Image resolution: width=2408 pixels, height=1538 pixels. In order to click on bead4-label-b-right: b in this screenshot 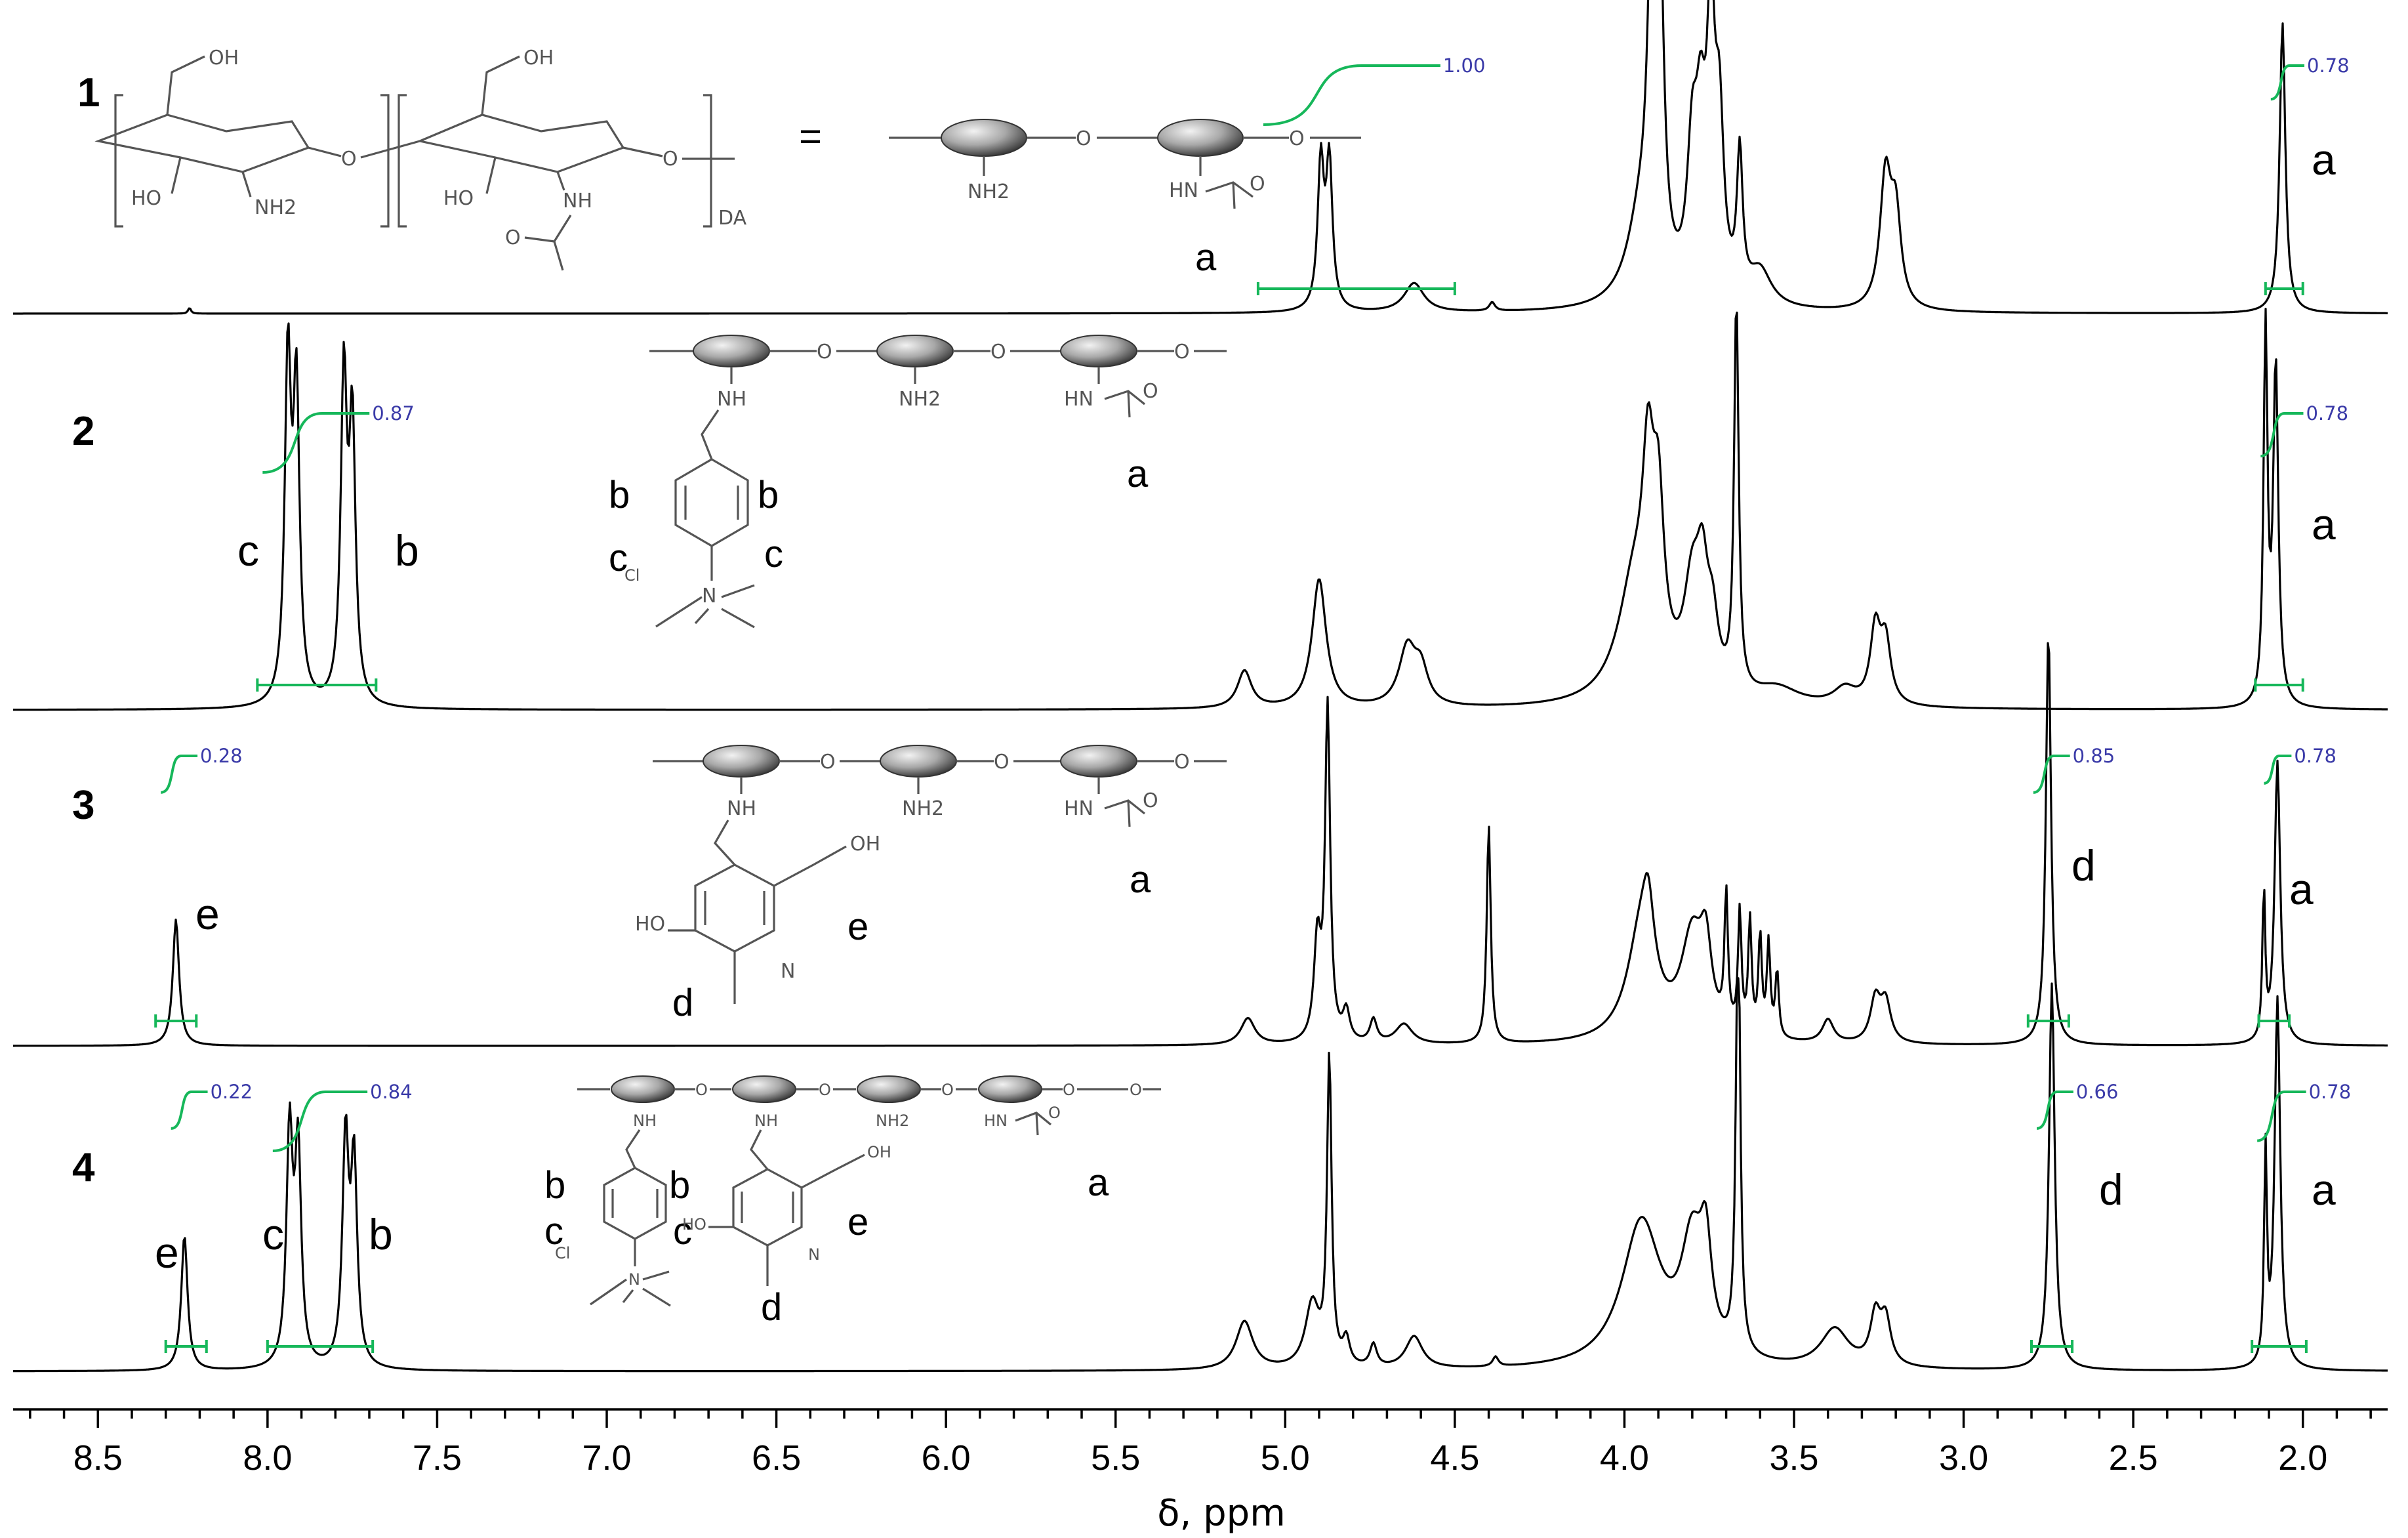, I will do `click(679, 1185)`.